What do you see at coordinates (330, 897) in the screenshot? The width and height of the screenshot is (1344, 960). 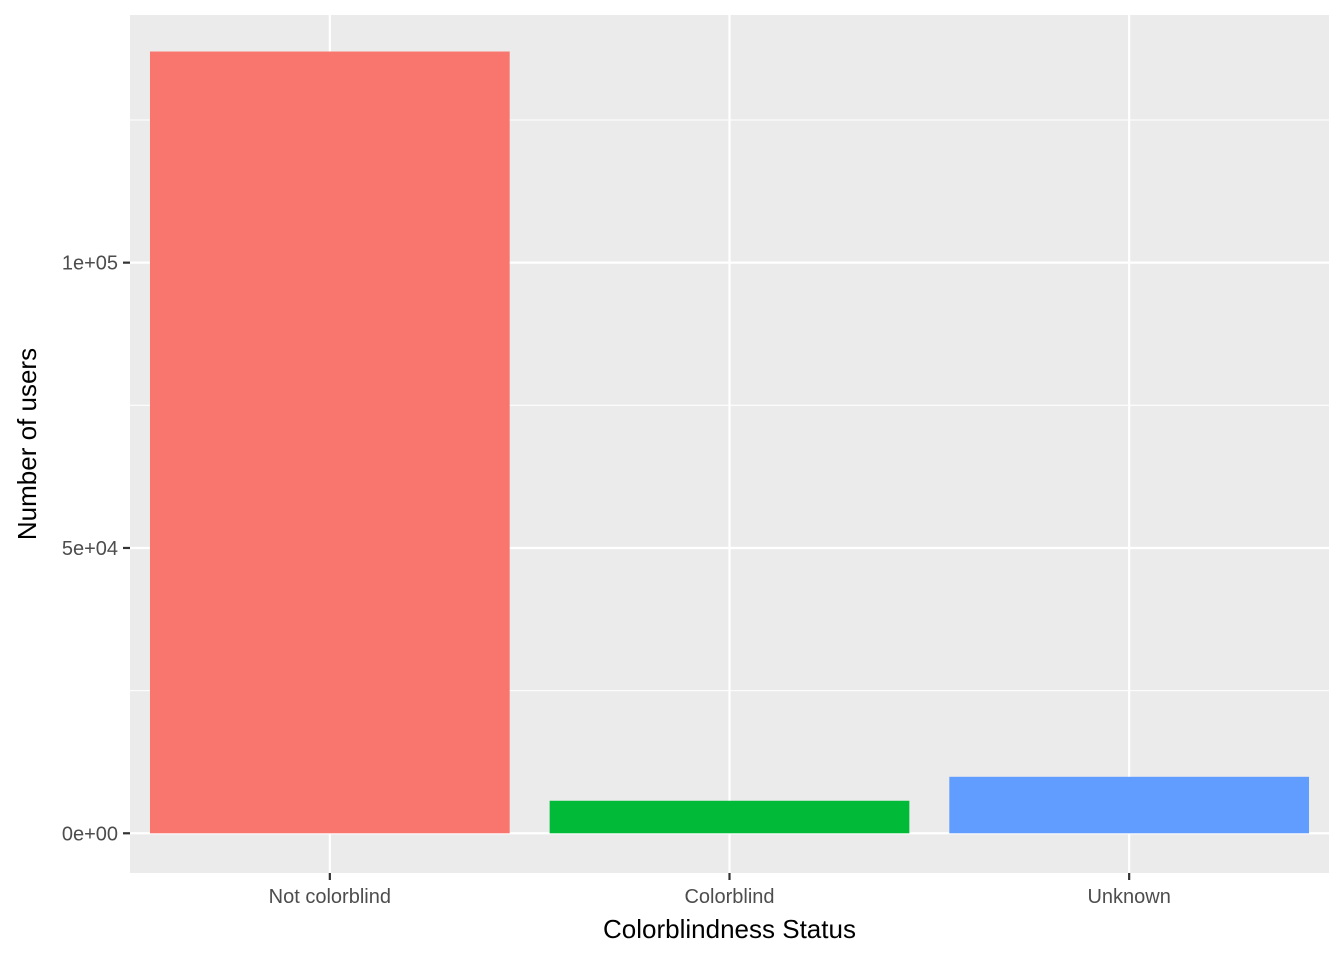 I see `x-tick-label: Not colorblind` at bounding box center [330, 897].